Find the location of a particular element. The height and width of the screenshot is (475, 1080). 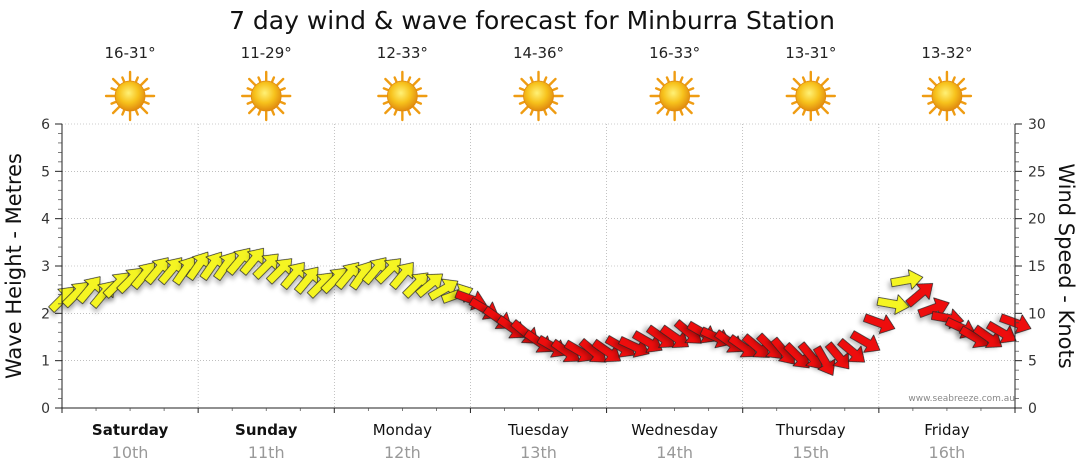

day-temperature: 13-31° is located at coordinates (810, 53).